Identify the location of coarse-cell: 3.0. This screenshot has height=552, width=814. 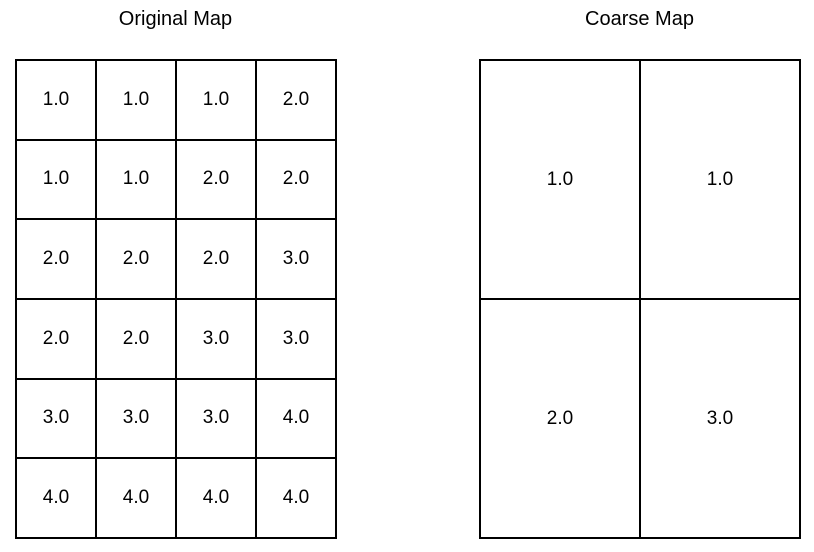
(721, 419).